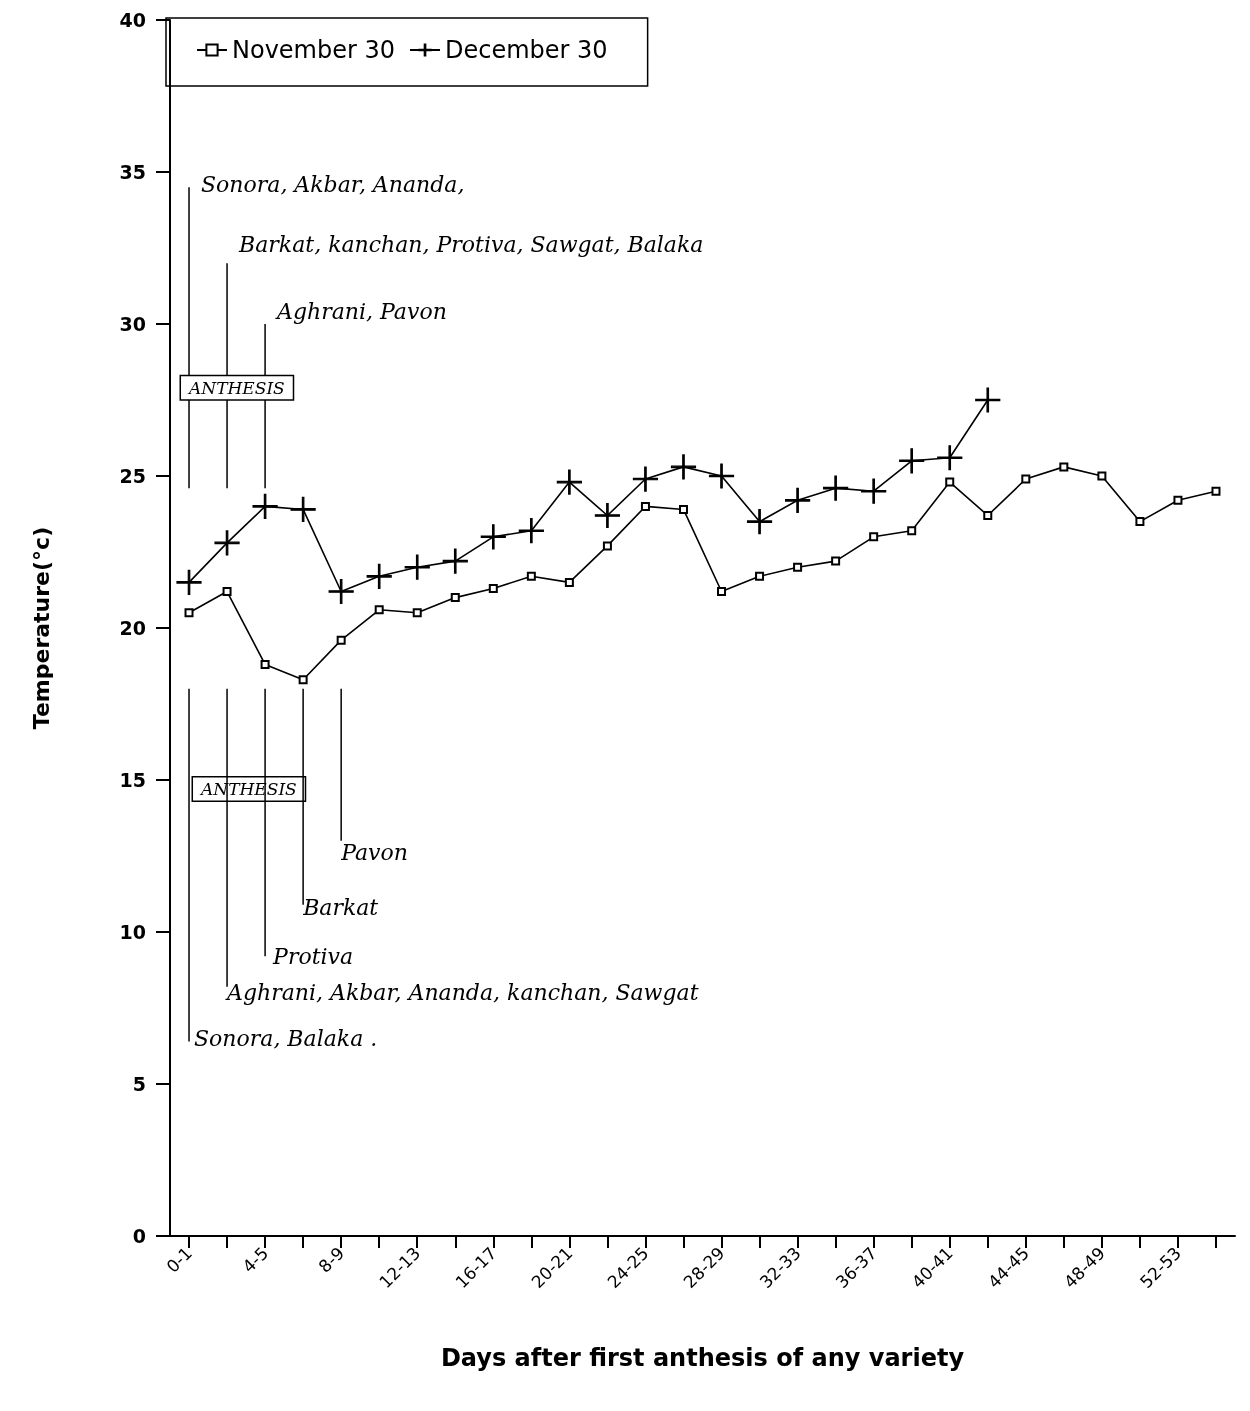 The height and width of the screenshot is (1411, 1250). Describe the element at coordinates (333, 184) in the screenshot. I see `annotation: Sonora, Akbar, Ananda,` at that location.